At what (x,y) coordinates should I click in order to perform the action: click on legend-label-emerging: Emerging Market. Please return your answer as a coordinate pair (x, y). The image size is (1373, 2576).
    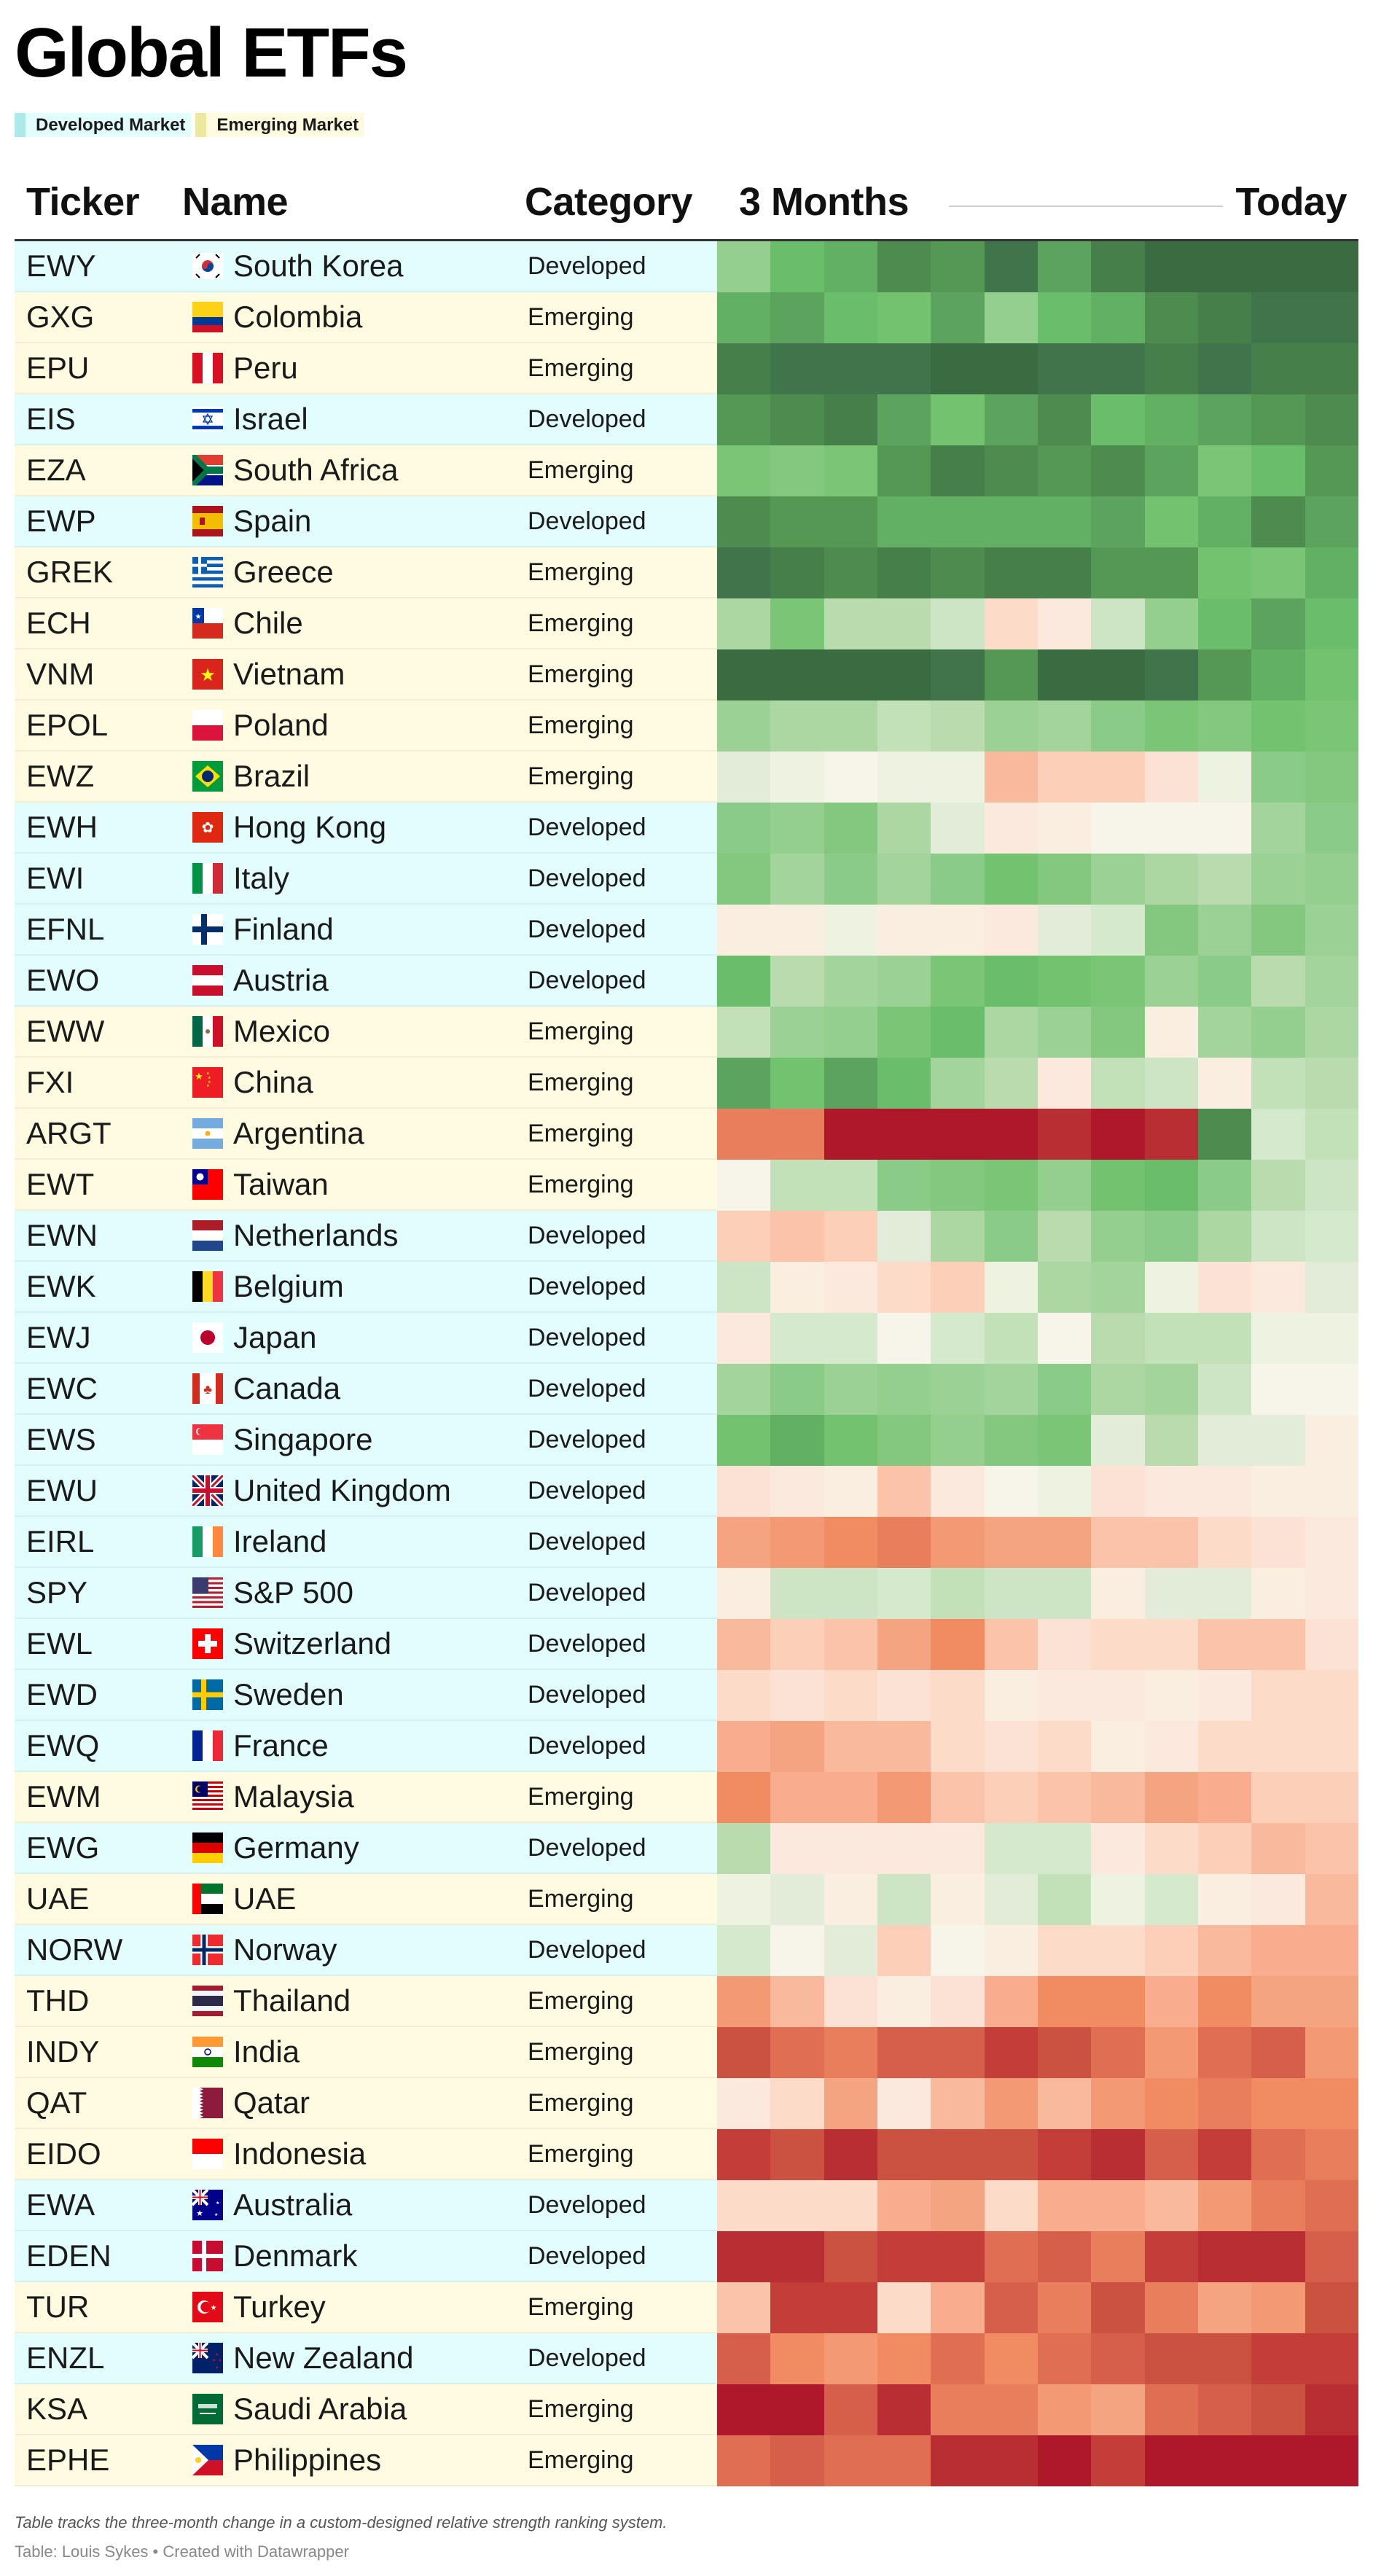
    Looking at the image, I should click on (287, 125).